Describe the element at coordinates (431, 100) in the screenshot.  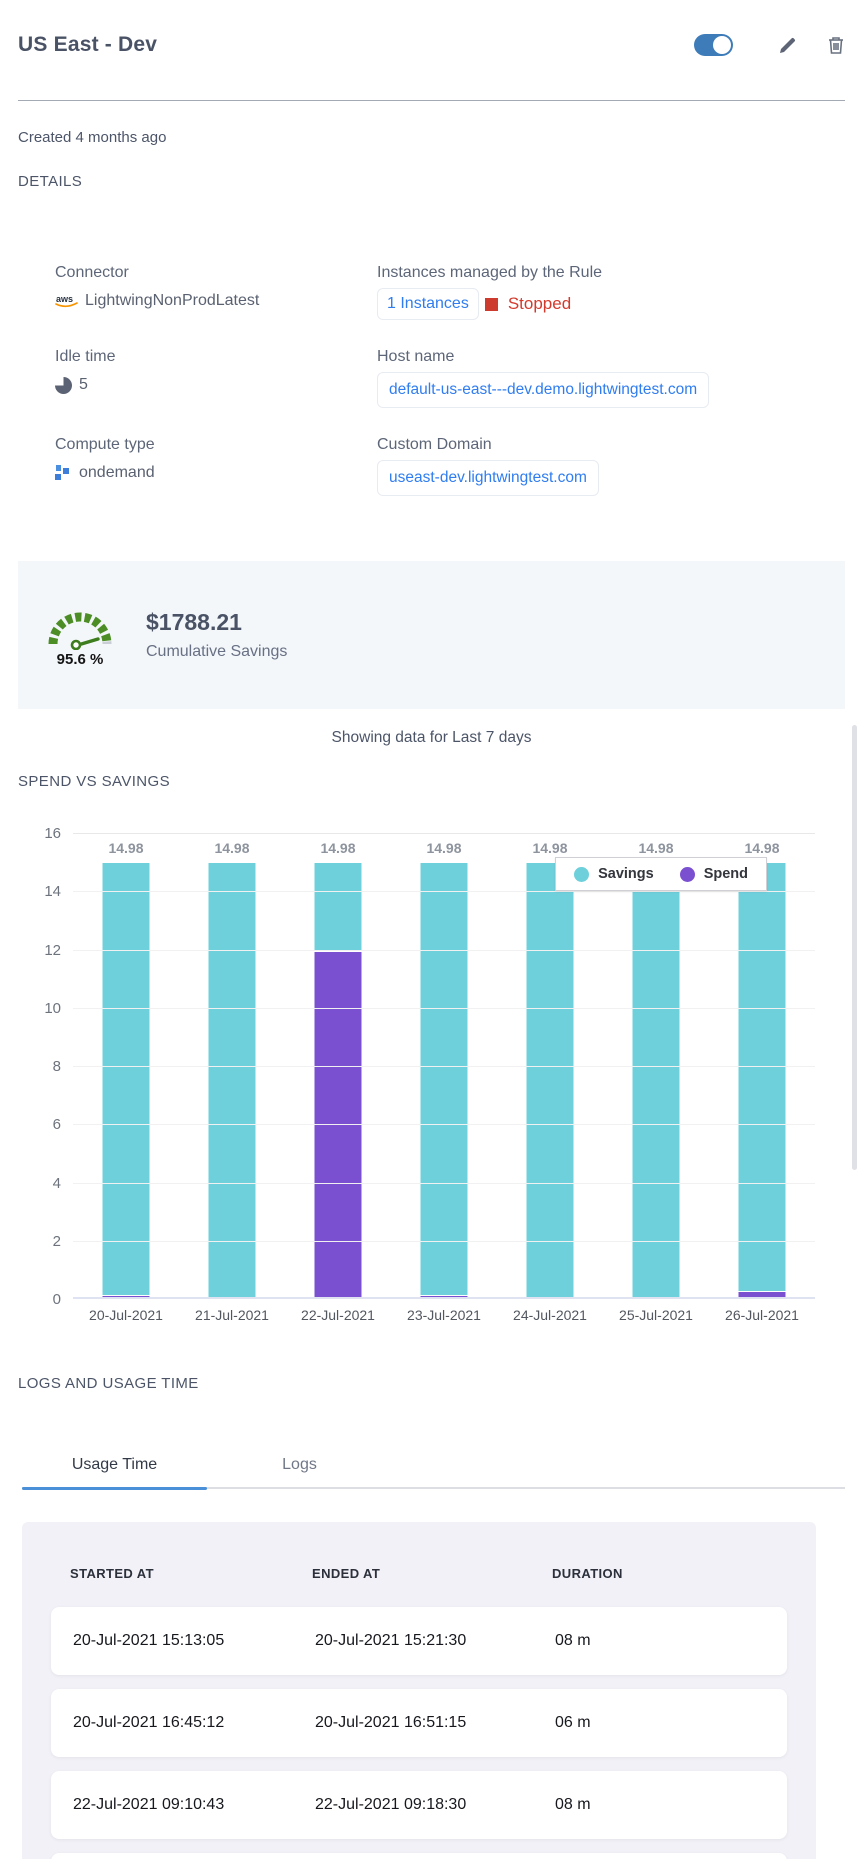
I see `header-divider` at that location.